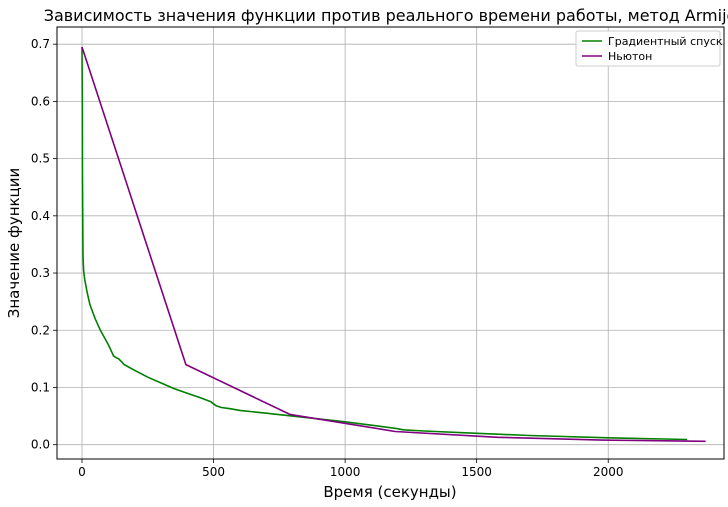 Image resolution: width=728 pixels, height=507 pixels. Describe the element at coordinates (40, 387) in the screenshot. I see `y-tick-label: 0.1` at that location.